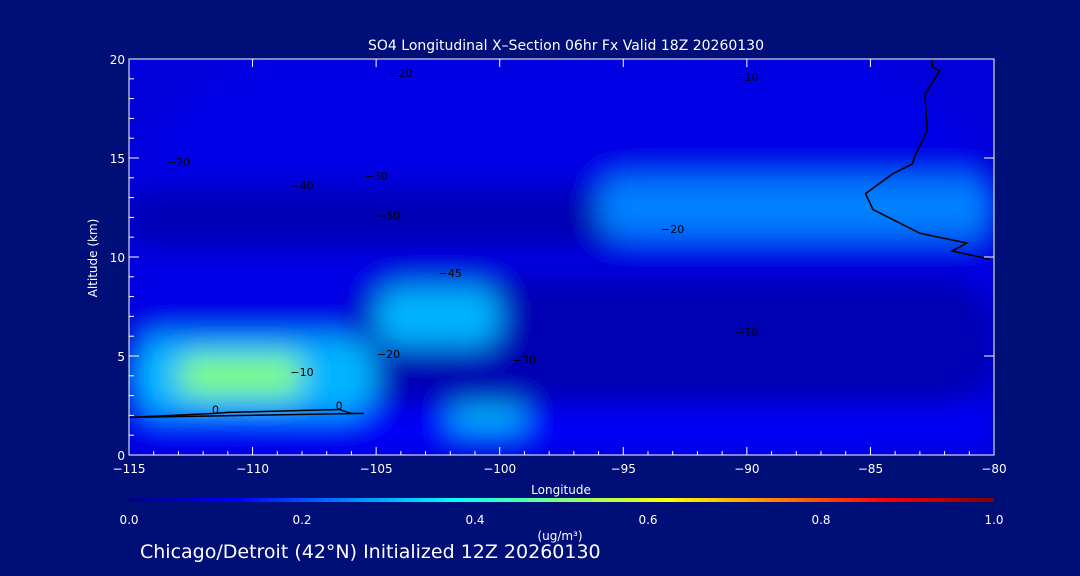 The image size is (1080, 576). What do you see at coordinates (746, 469) in the screenshot?
I see `x-tick-label: −90` at bounding box center [746, 469].